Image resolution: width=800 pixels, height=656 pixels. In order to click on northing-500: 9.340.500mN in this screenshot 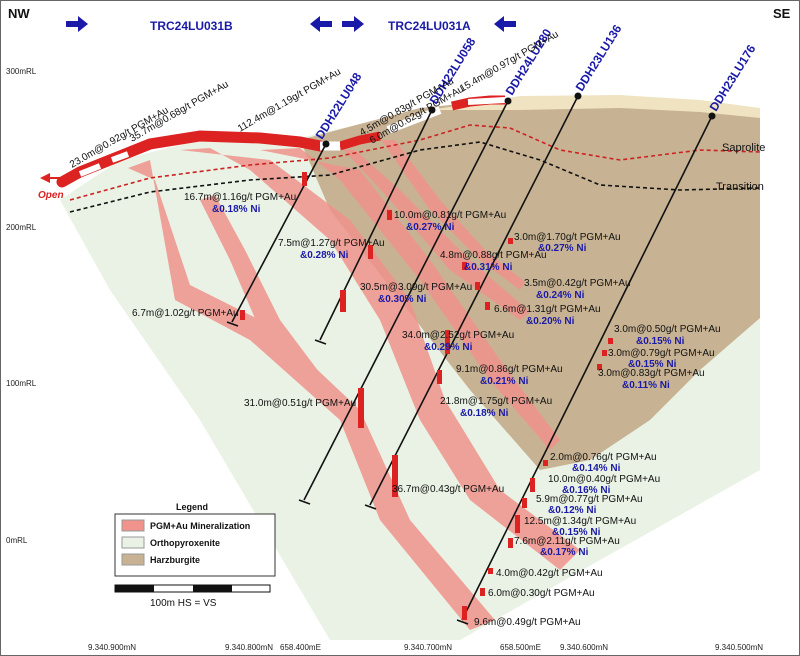, I will do `click(739, 647)`.